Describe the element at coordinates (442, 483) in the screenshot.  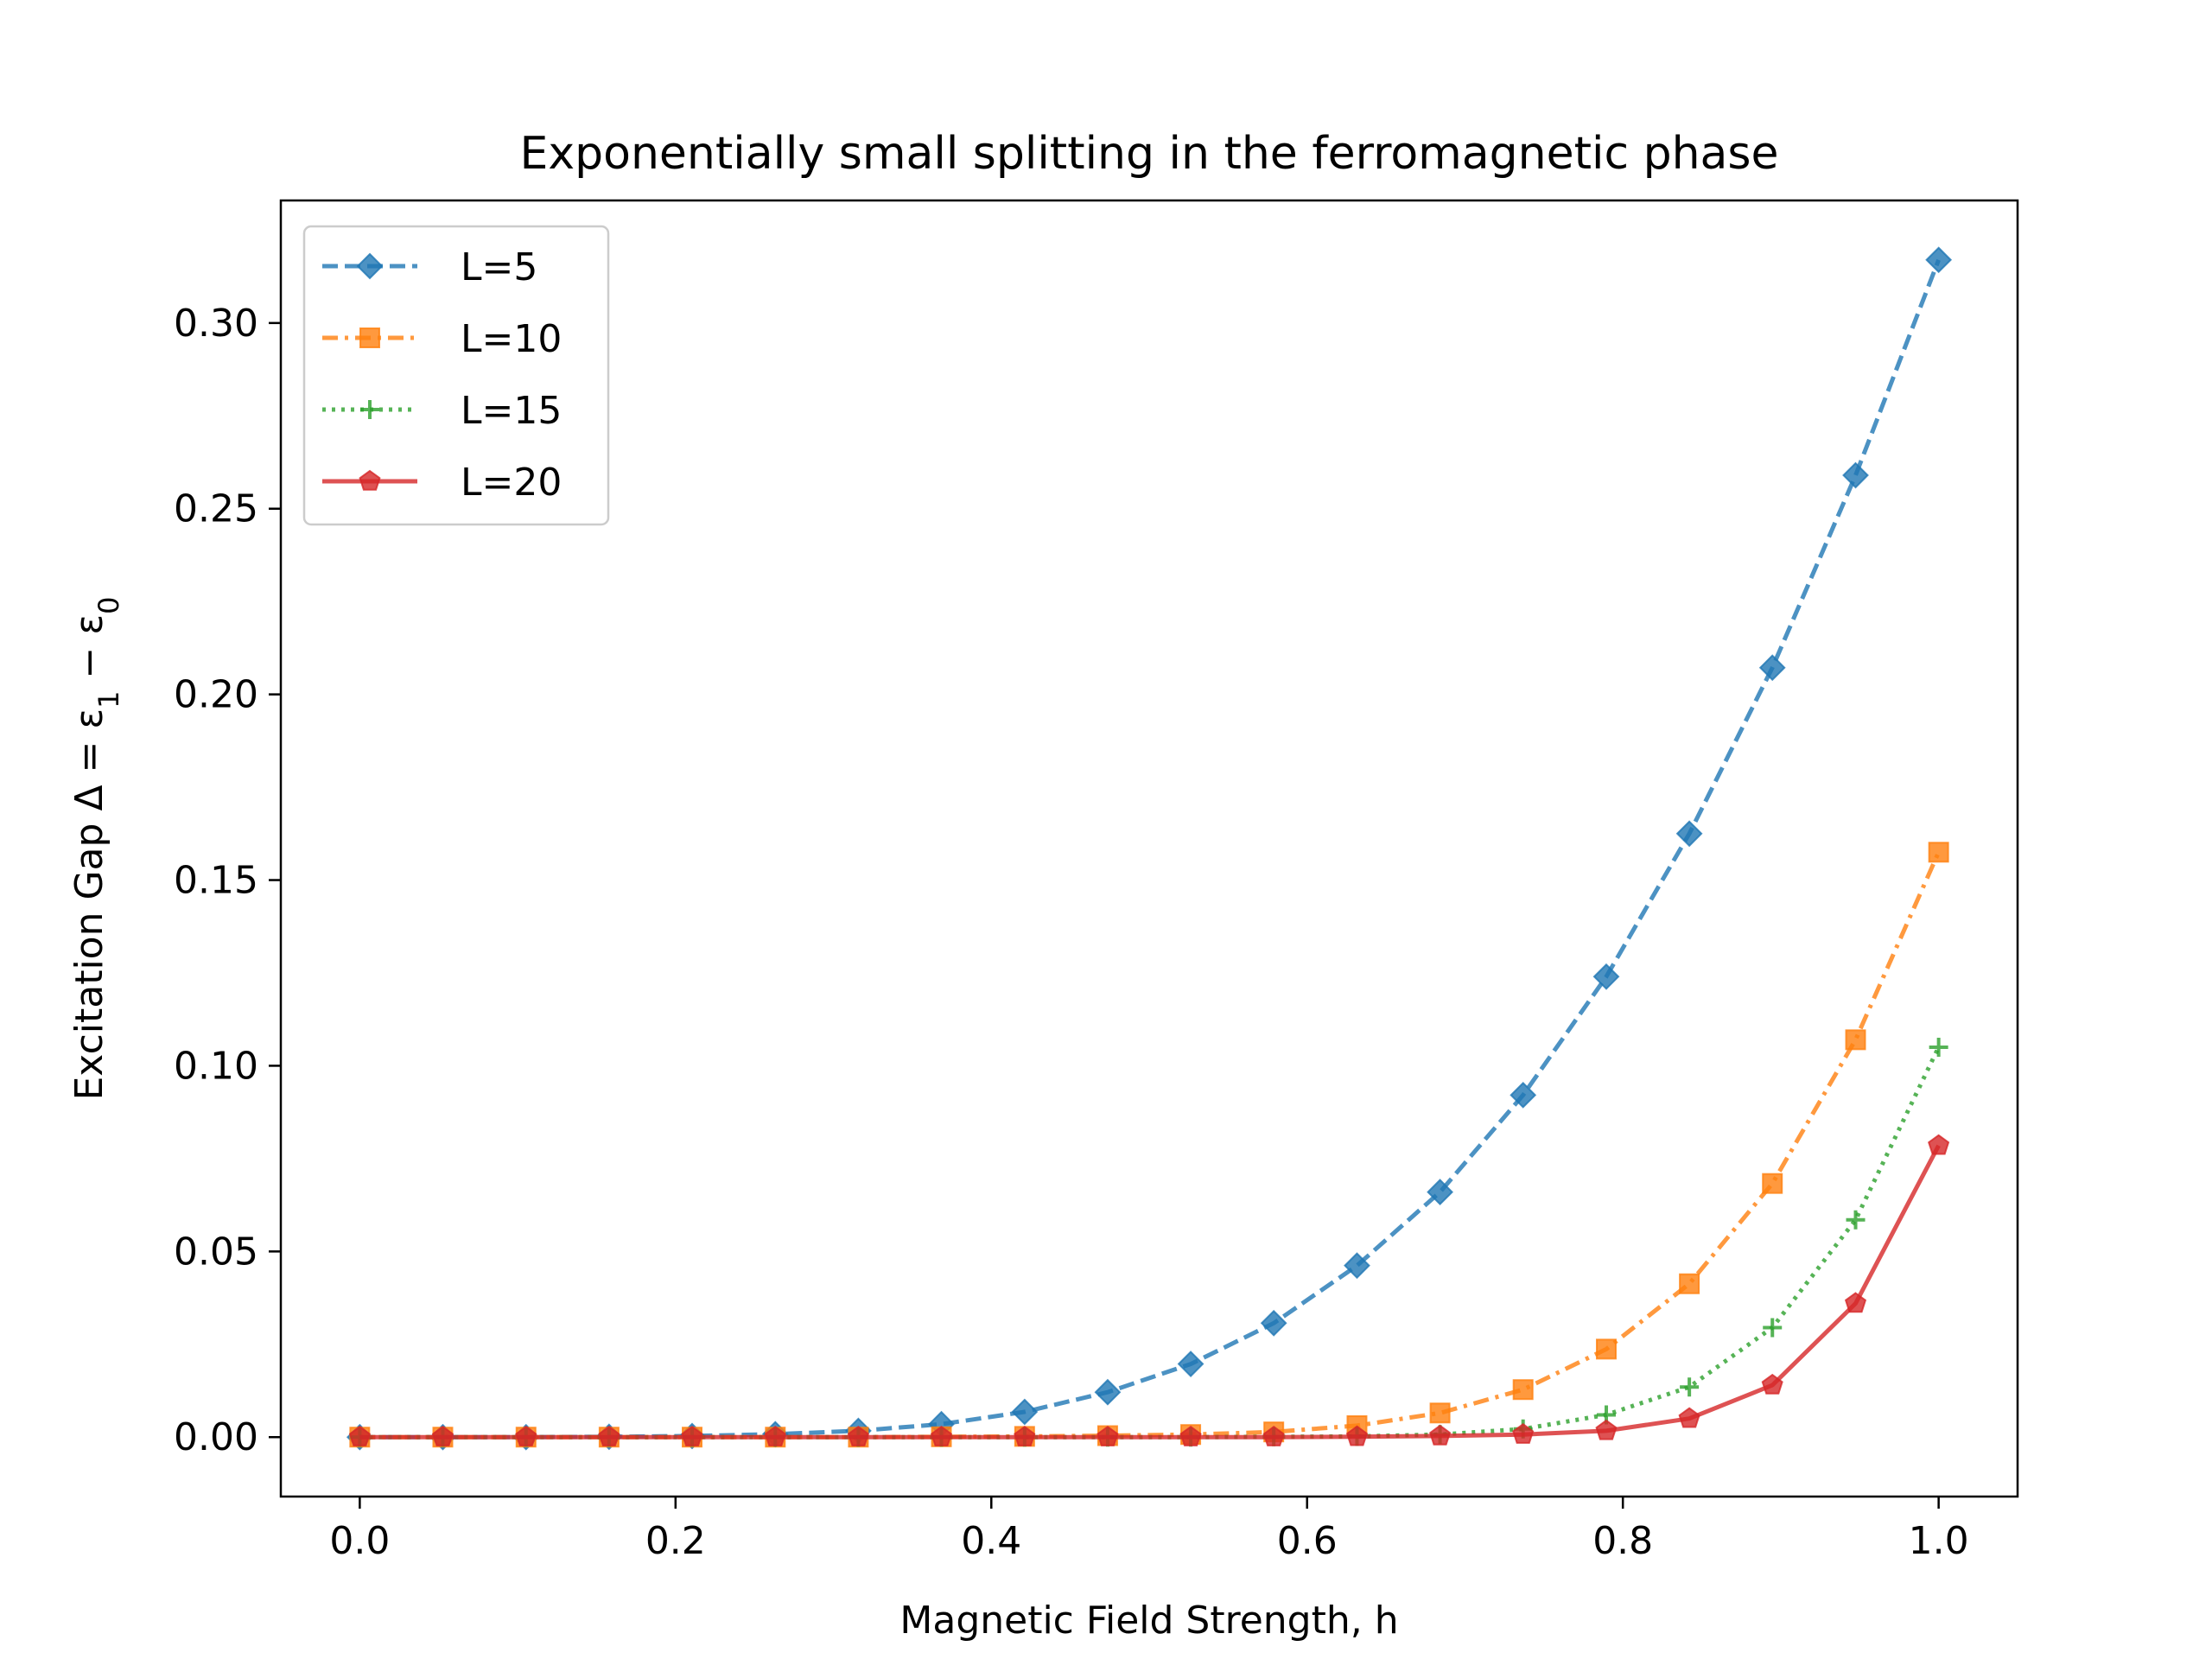
I see `legend-item: L=20` at that location.